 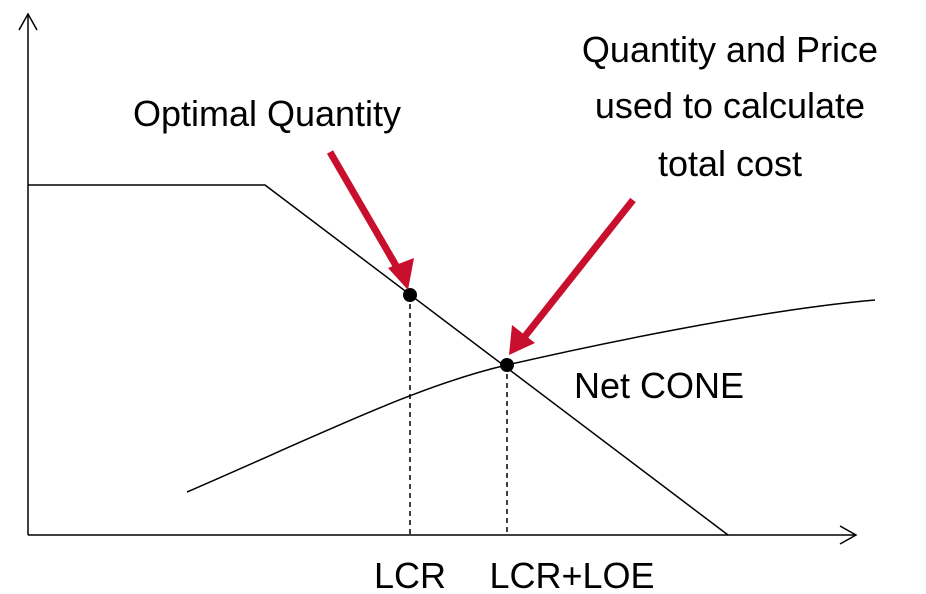 I want to click on x-axis-arrow, so click(x=848, y=535).